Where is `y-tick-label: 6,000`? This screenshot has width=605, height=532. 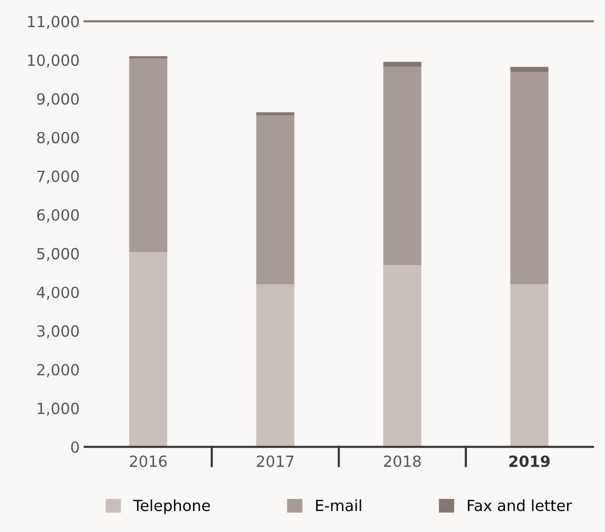
y-tick-label: 6,000 is located at coordinates (58, 215).